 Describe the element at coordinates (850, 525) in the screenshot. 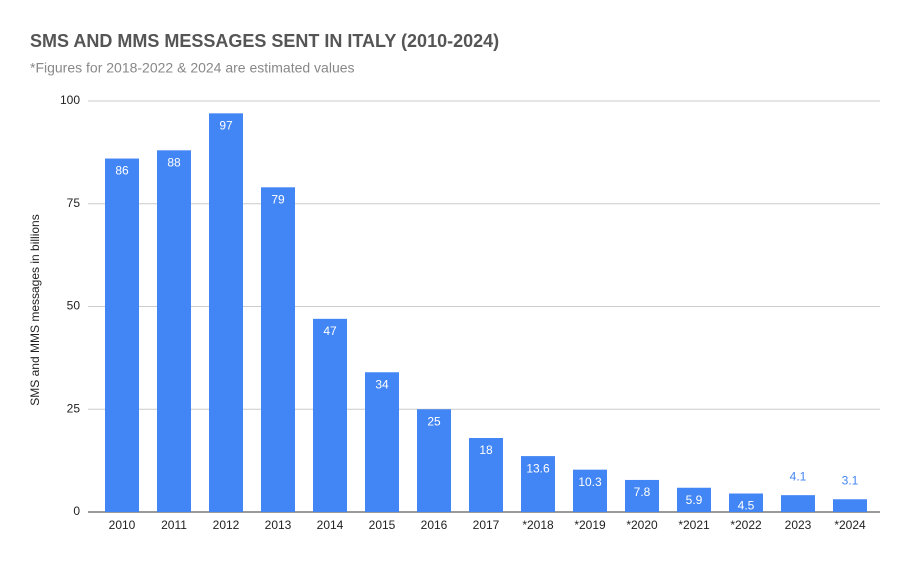

I see `x-tick-label: *2024` at that location.